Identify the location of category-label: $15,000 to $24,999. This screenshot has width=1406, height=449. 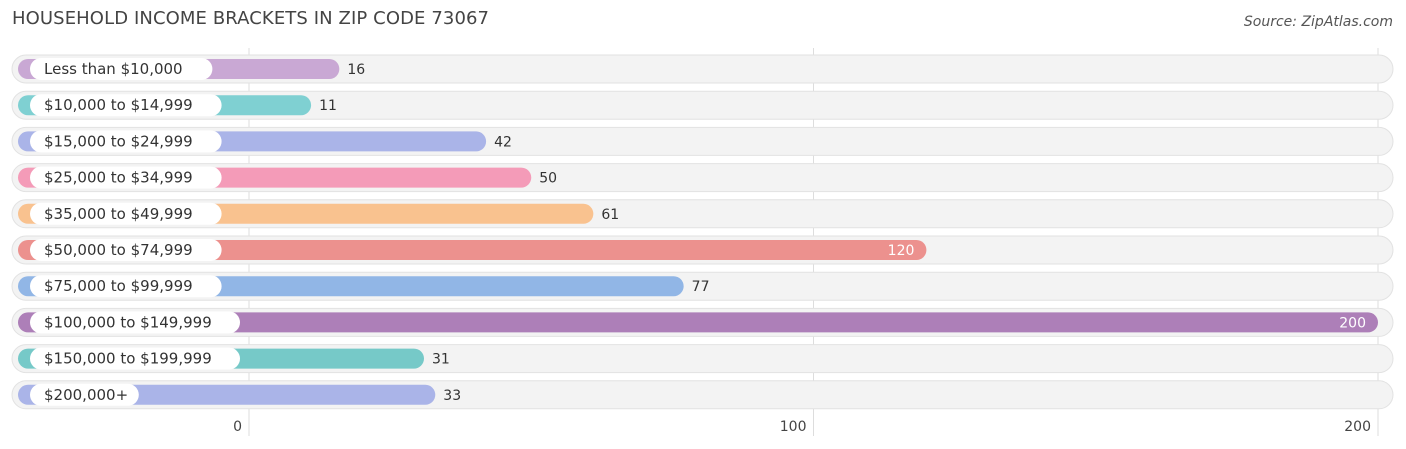
(118, 141).